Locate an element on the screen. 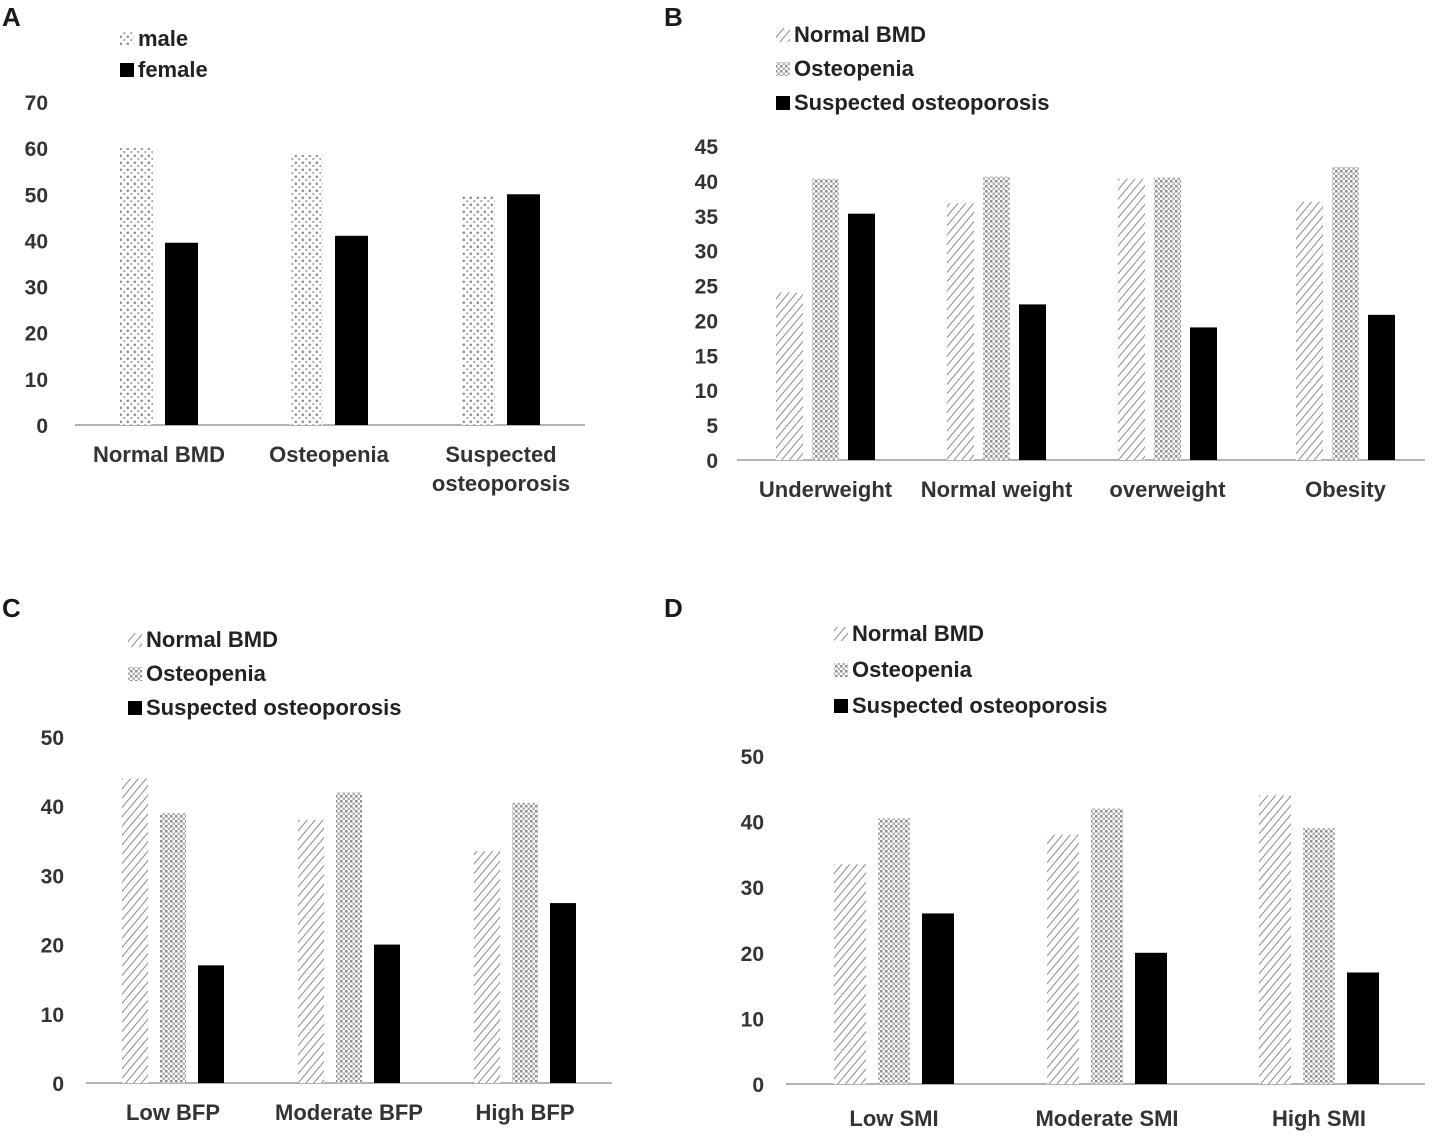  legend-label: female is located at coordinates (173, 69).